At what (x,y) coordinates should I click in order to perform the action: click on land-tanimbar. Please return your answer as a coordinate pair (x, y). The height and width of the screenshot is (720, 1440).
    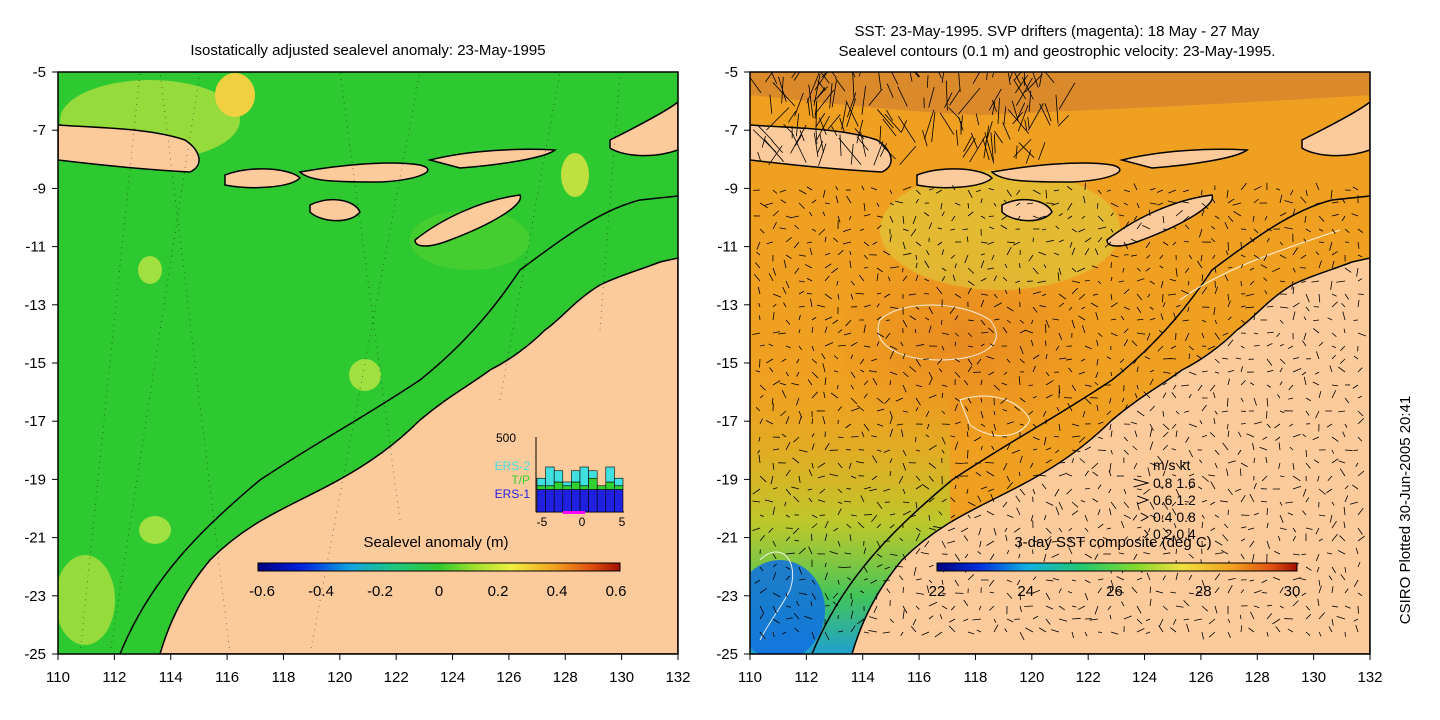
    Looking at the image, I should click on (1335, 129).